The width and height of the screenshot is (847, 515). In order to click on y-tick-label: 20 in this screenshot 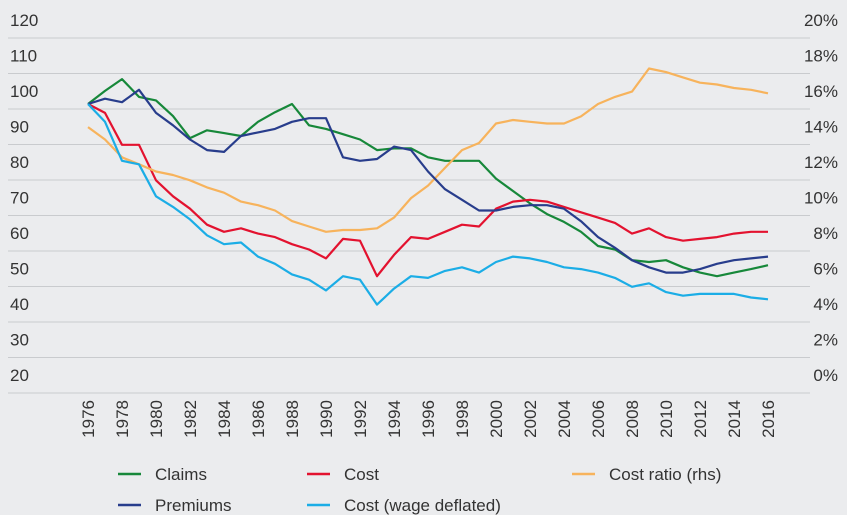, I will do `click(19, 375)`.